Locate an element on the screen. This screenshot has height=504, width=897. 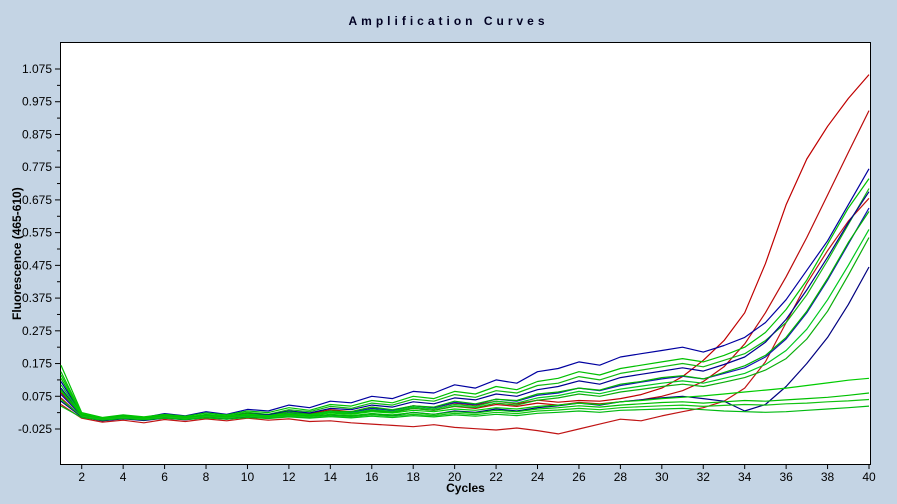
y-tick-label: -0.025 is located at coordinates (35, 429).